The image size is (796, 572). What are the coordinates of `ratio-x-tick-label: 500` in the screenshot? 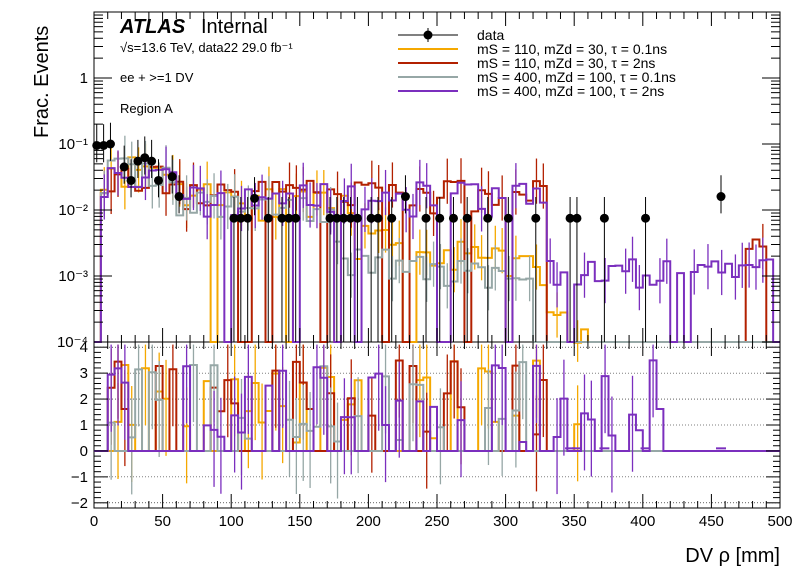 It's located at (779, 521).